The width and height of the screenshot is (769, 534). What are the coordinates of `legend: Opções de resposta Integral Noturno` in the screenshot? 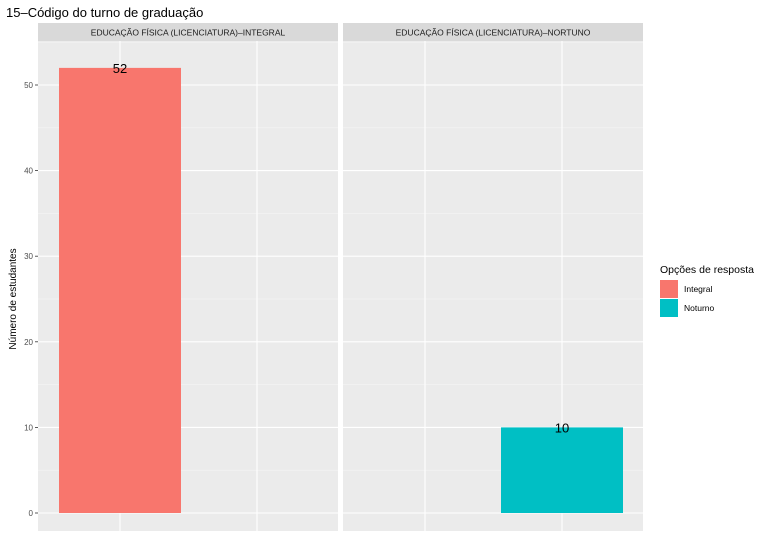 It's located at (707, 290).